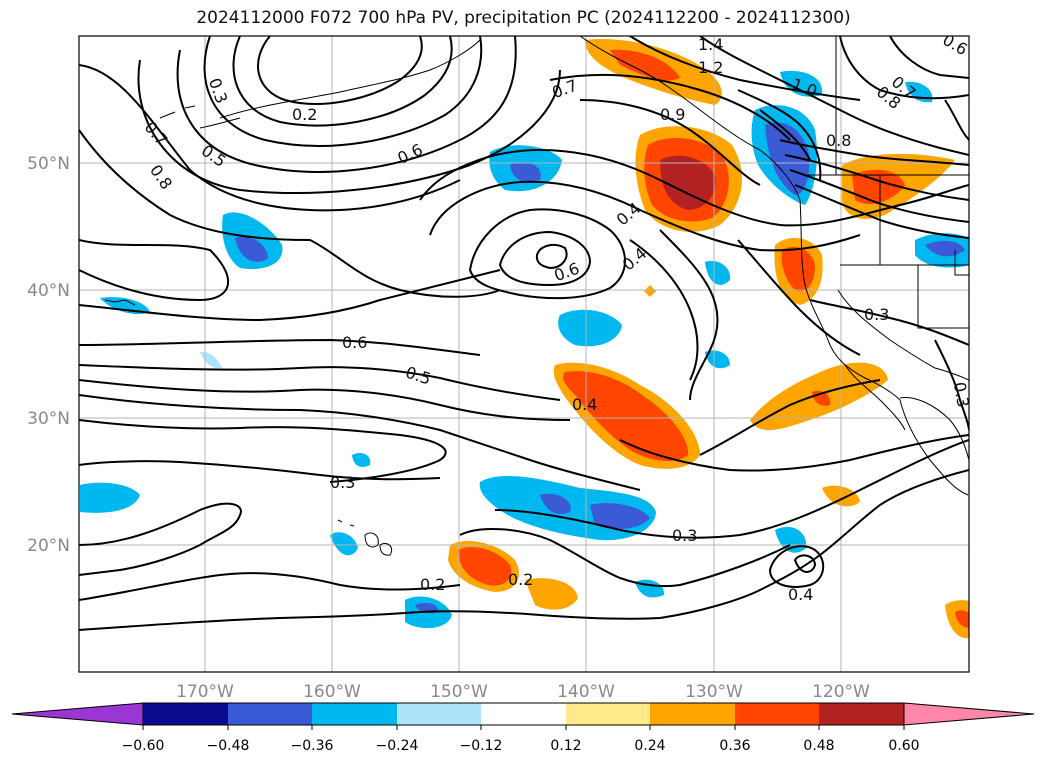 The height and width of the screenshot is (765, 1047). I want to click on contour-label: 0.9, so click(672, 114).